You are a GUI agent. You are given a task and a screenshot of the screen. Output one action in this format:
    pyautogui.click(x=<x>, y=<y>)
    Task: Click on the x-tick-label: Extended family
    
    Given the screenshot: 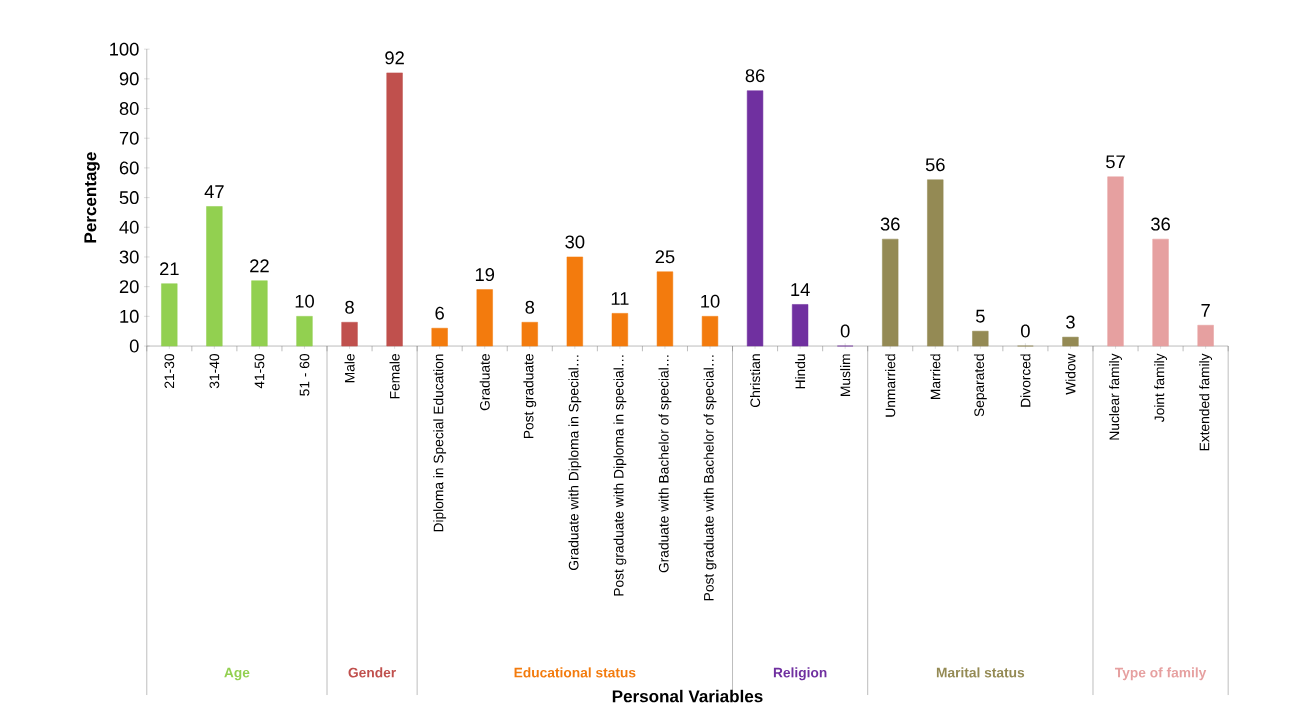 What is the action you would take?
    pyautogui.click(x=1206, y=402)
    